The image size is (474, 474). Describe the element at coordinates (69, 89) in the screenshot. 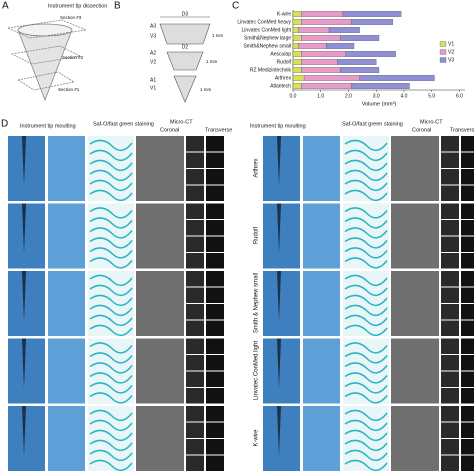

I see `section-label: Section #1` at that location.